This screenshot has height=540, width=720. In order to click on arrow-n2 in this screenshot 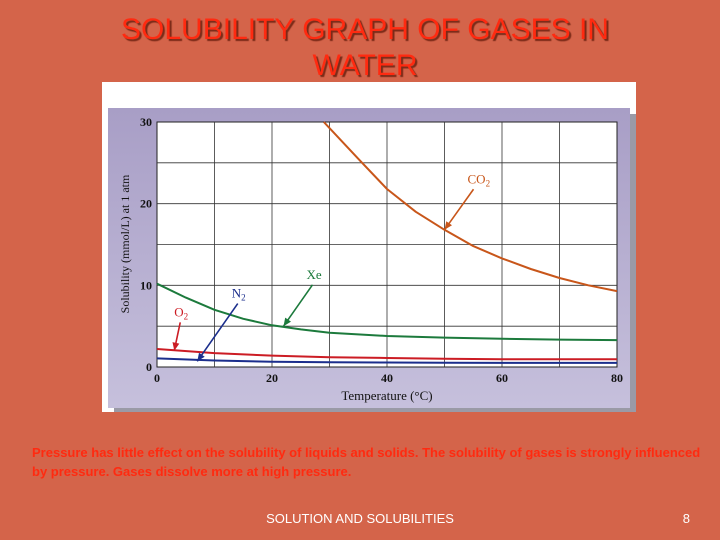, I will do `click(217, 332)`.